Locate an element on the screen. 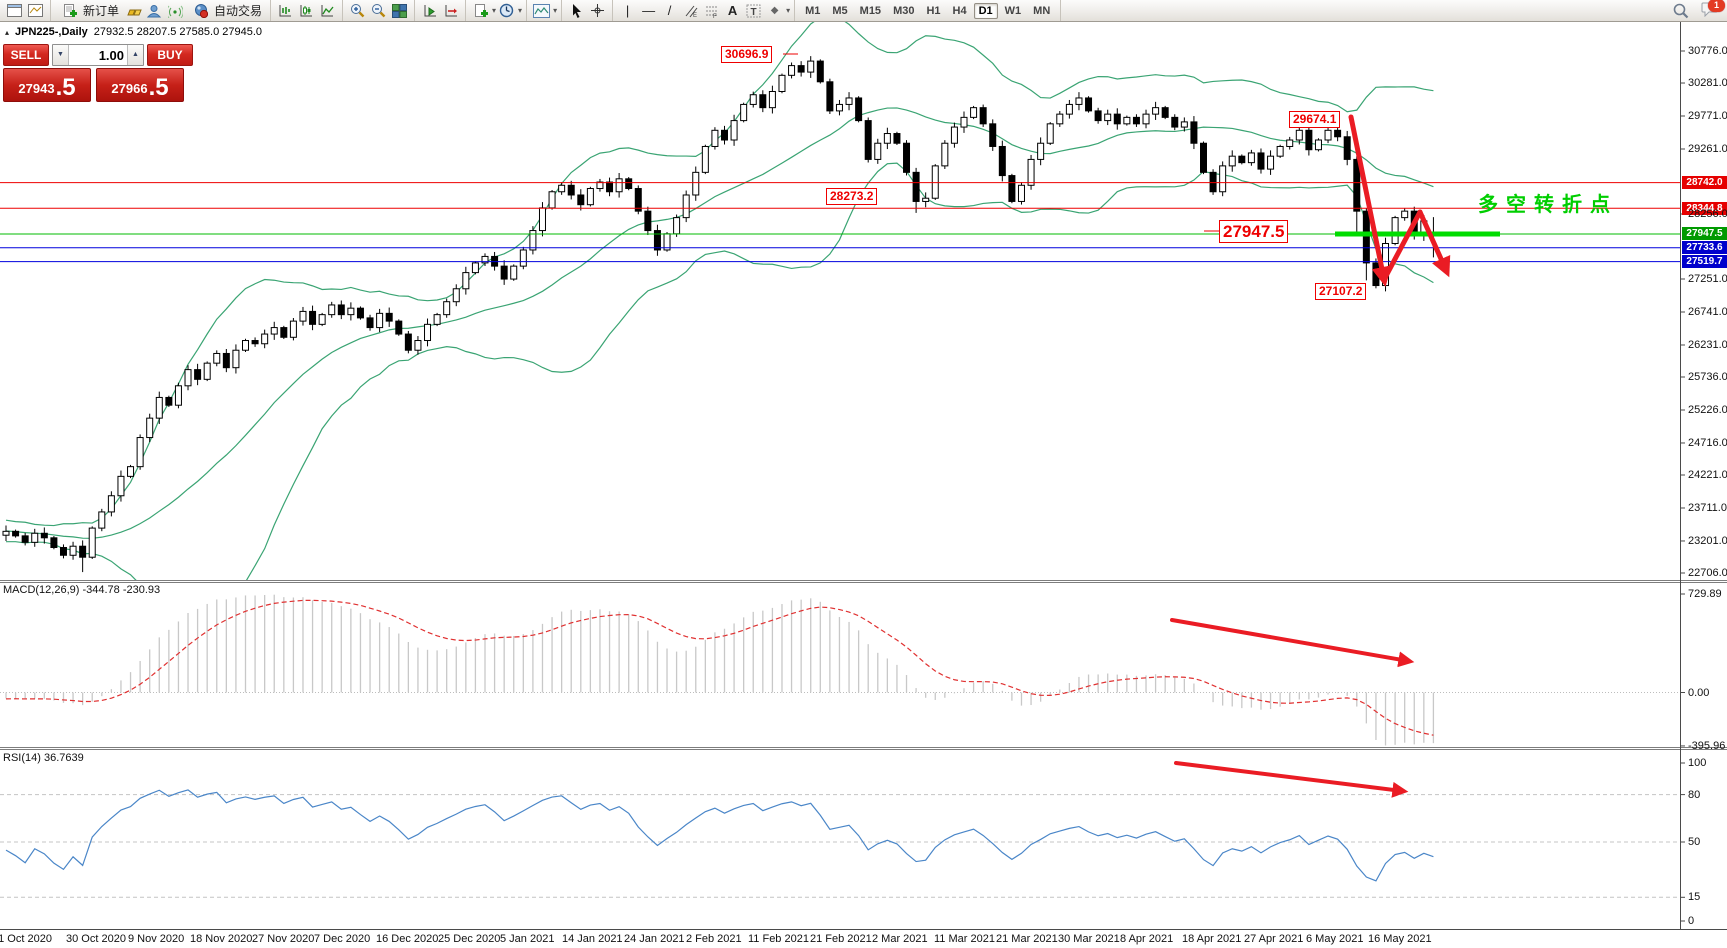 This screenshot has width=1727, height=948. price-level-badge: 28344.8 is located at coordinates (1704, 208).